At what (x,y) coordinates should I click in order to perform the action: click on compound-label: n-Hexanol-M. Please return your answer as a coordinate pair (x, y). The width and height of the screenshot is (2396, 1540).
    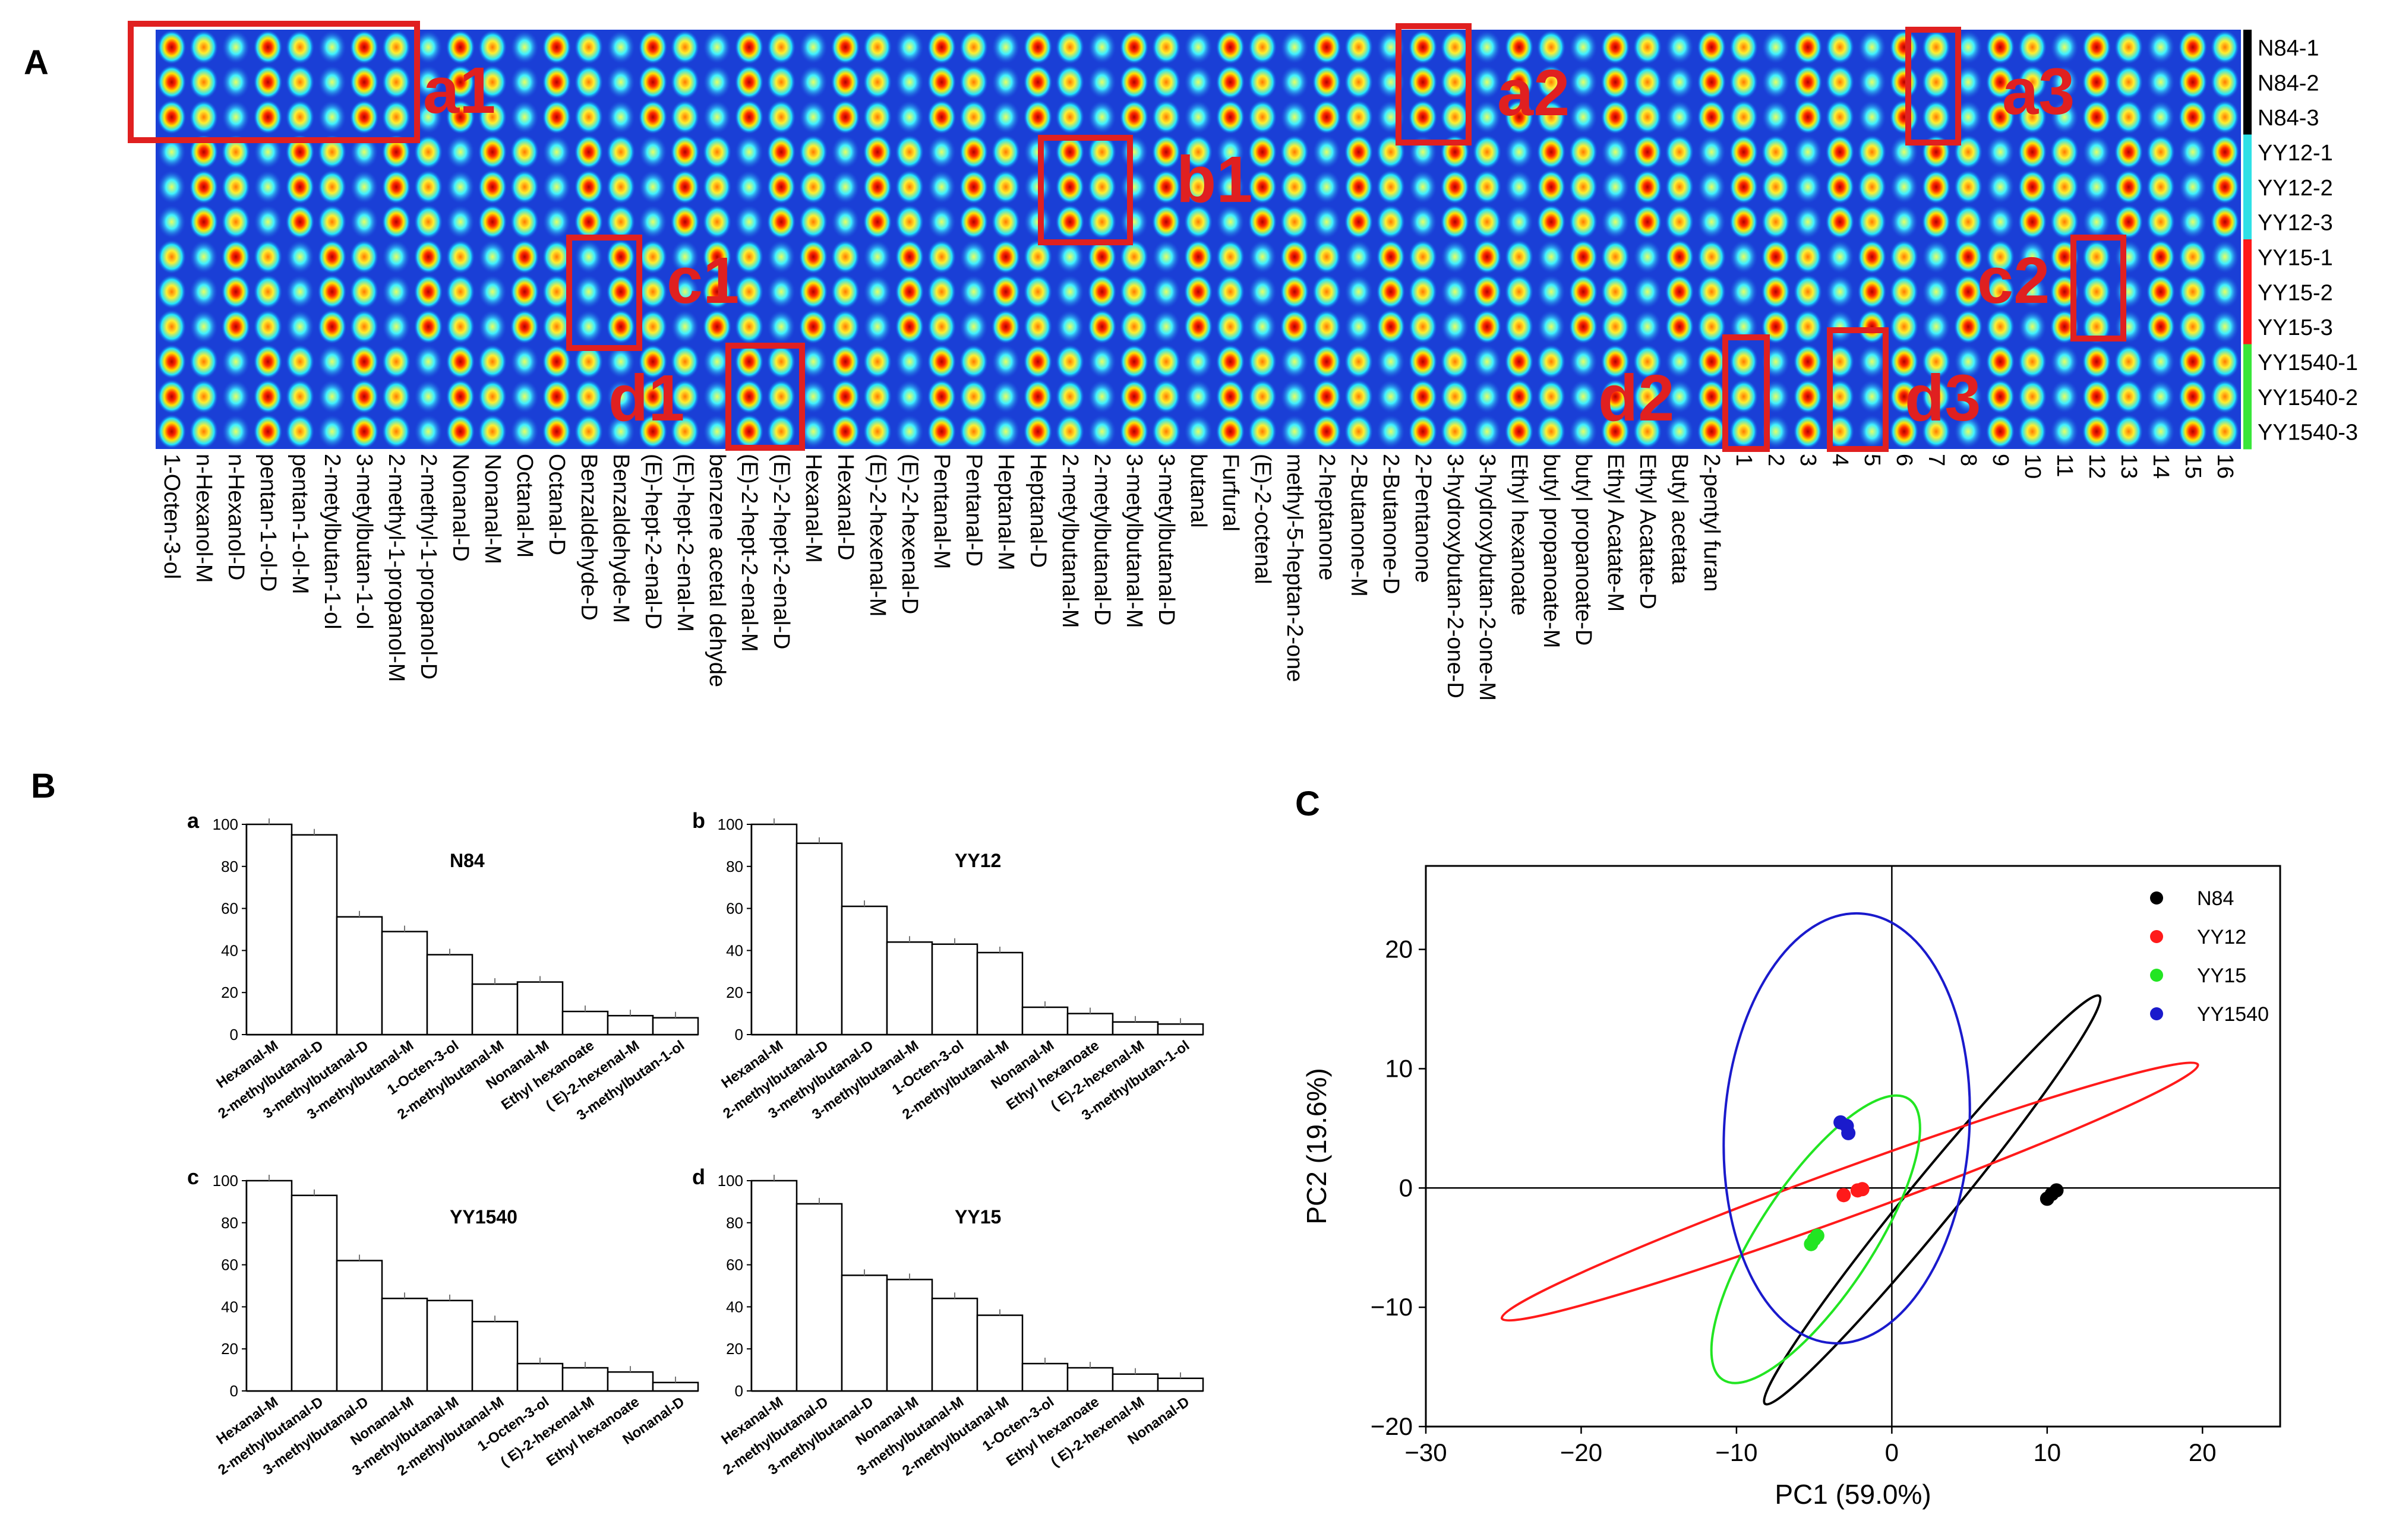
    Looking at the image, I should click on (204, 518).